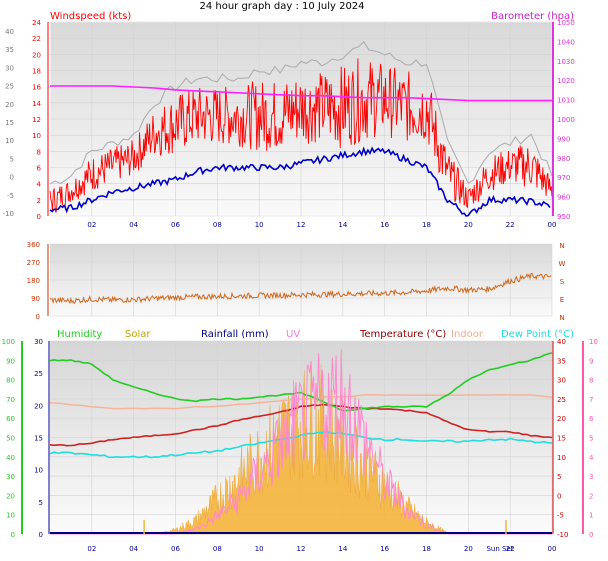  I want to click on wind-average-line, so click(300, 181).